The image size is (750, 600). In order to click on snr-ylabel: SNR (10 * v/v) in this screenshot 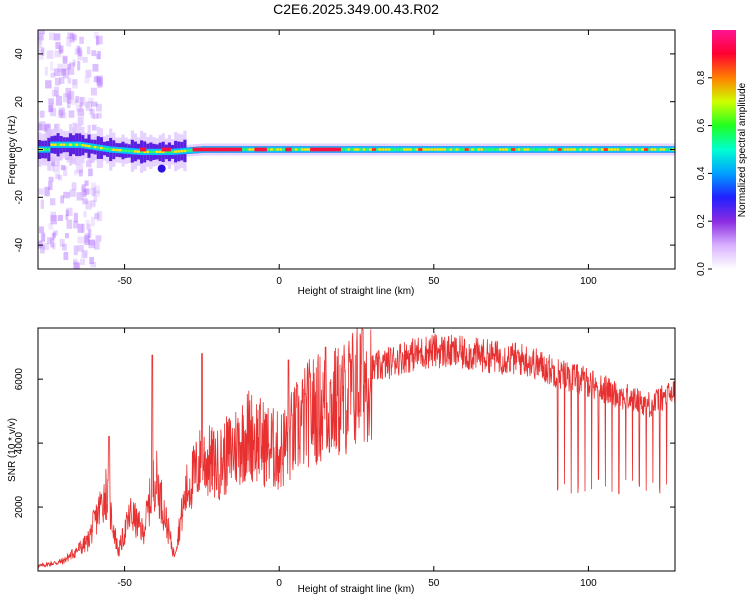, I will do `click(12, 450)`.